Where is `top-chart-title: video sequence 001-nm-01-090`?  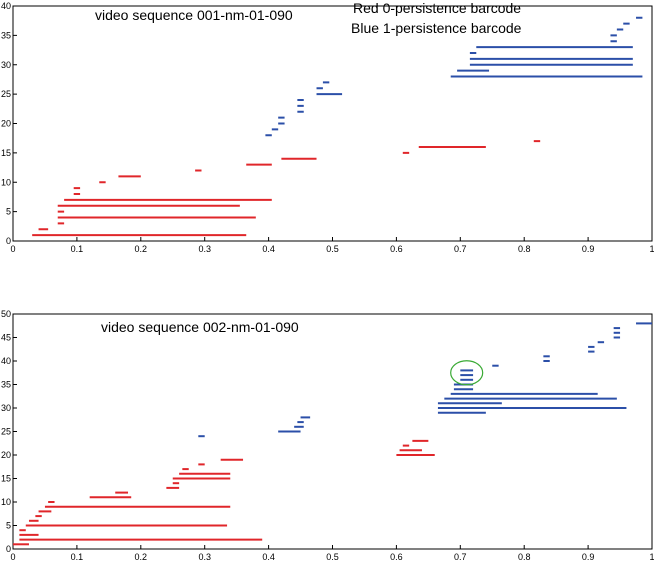 top-chart-title: video sequence 001-nm-01-090 is located at coordinates (194, 15).